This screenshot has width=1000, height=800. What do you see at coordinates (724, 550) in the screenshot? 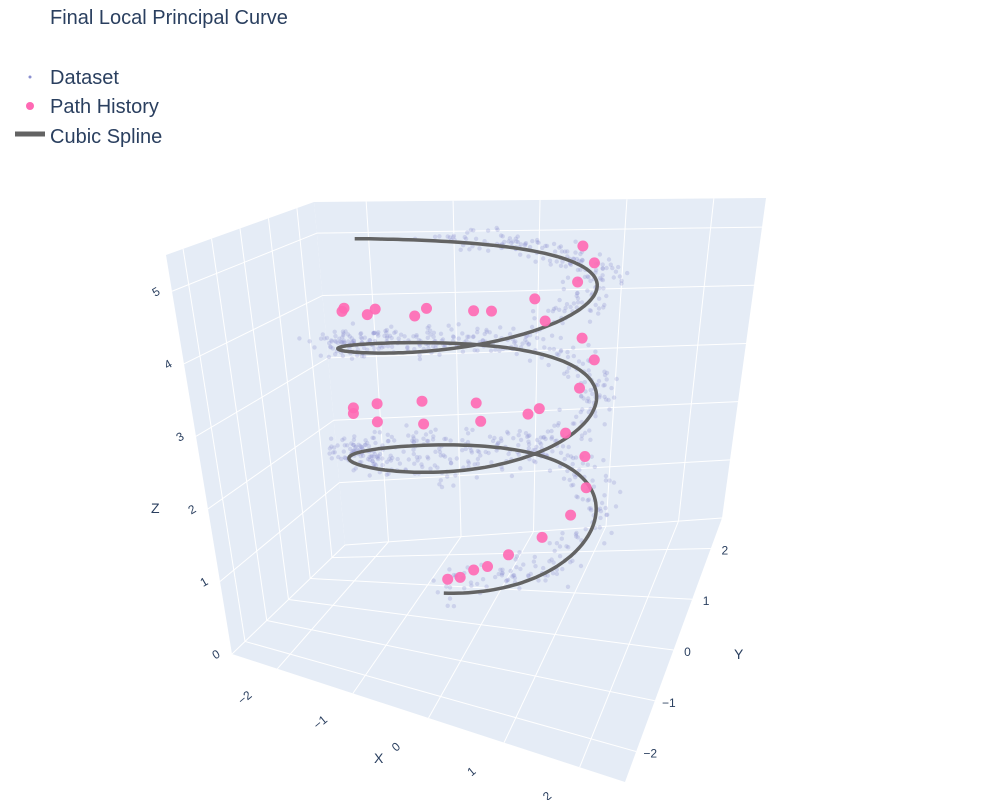
I see `y-tick-label: 2` at bounding box center [724, 550].